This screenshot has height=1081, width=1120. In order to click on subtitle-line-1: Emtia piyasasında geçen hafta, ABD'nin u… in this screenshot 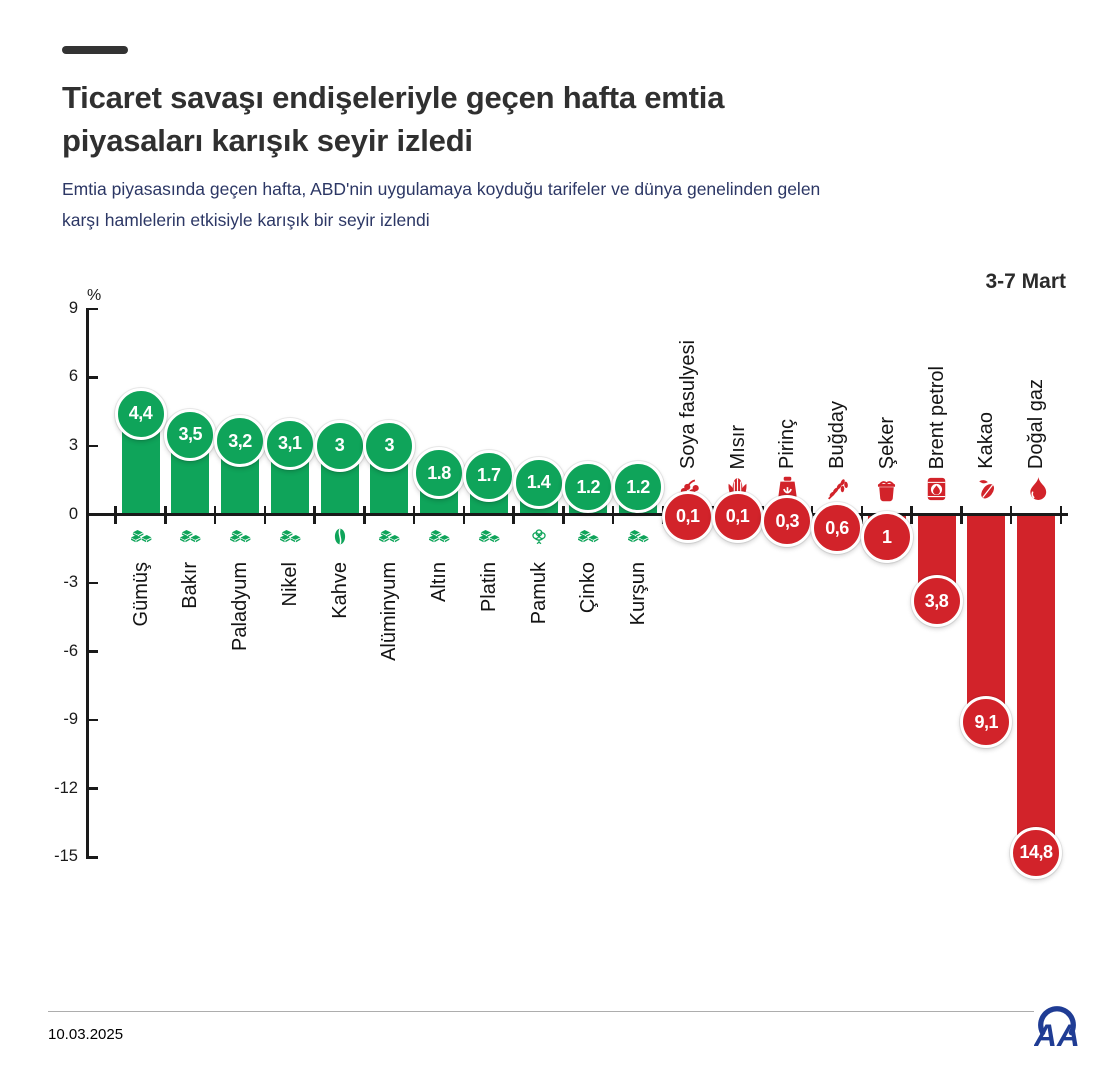, I will do `click(441, 189)`.